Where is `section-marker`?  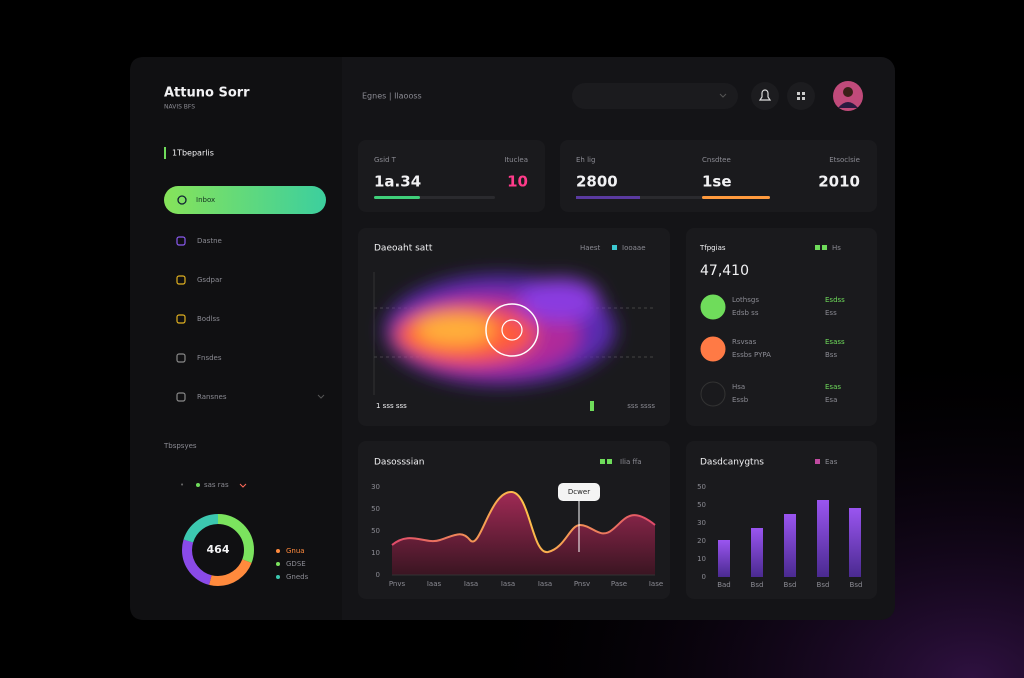 section-marker is located at coordinates (165, 153).